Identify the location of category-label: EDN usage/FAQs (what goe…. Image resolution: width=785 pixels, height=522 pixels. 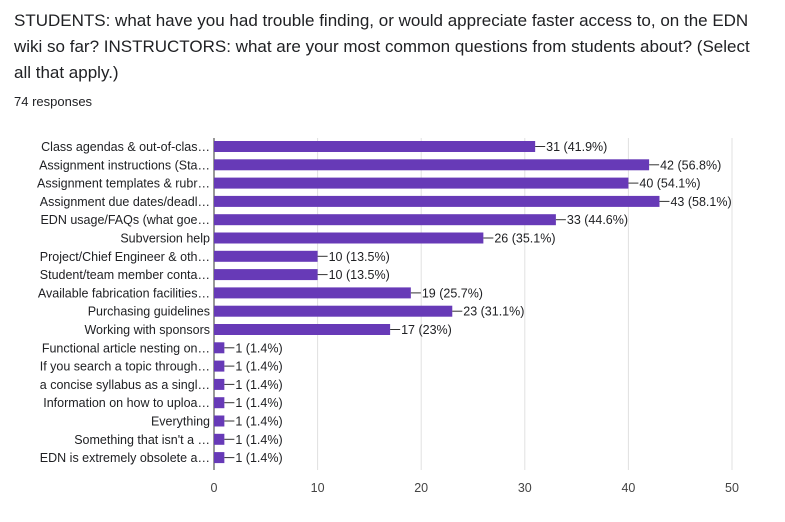
(125, 220).